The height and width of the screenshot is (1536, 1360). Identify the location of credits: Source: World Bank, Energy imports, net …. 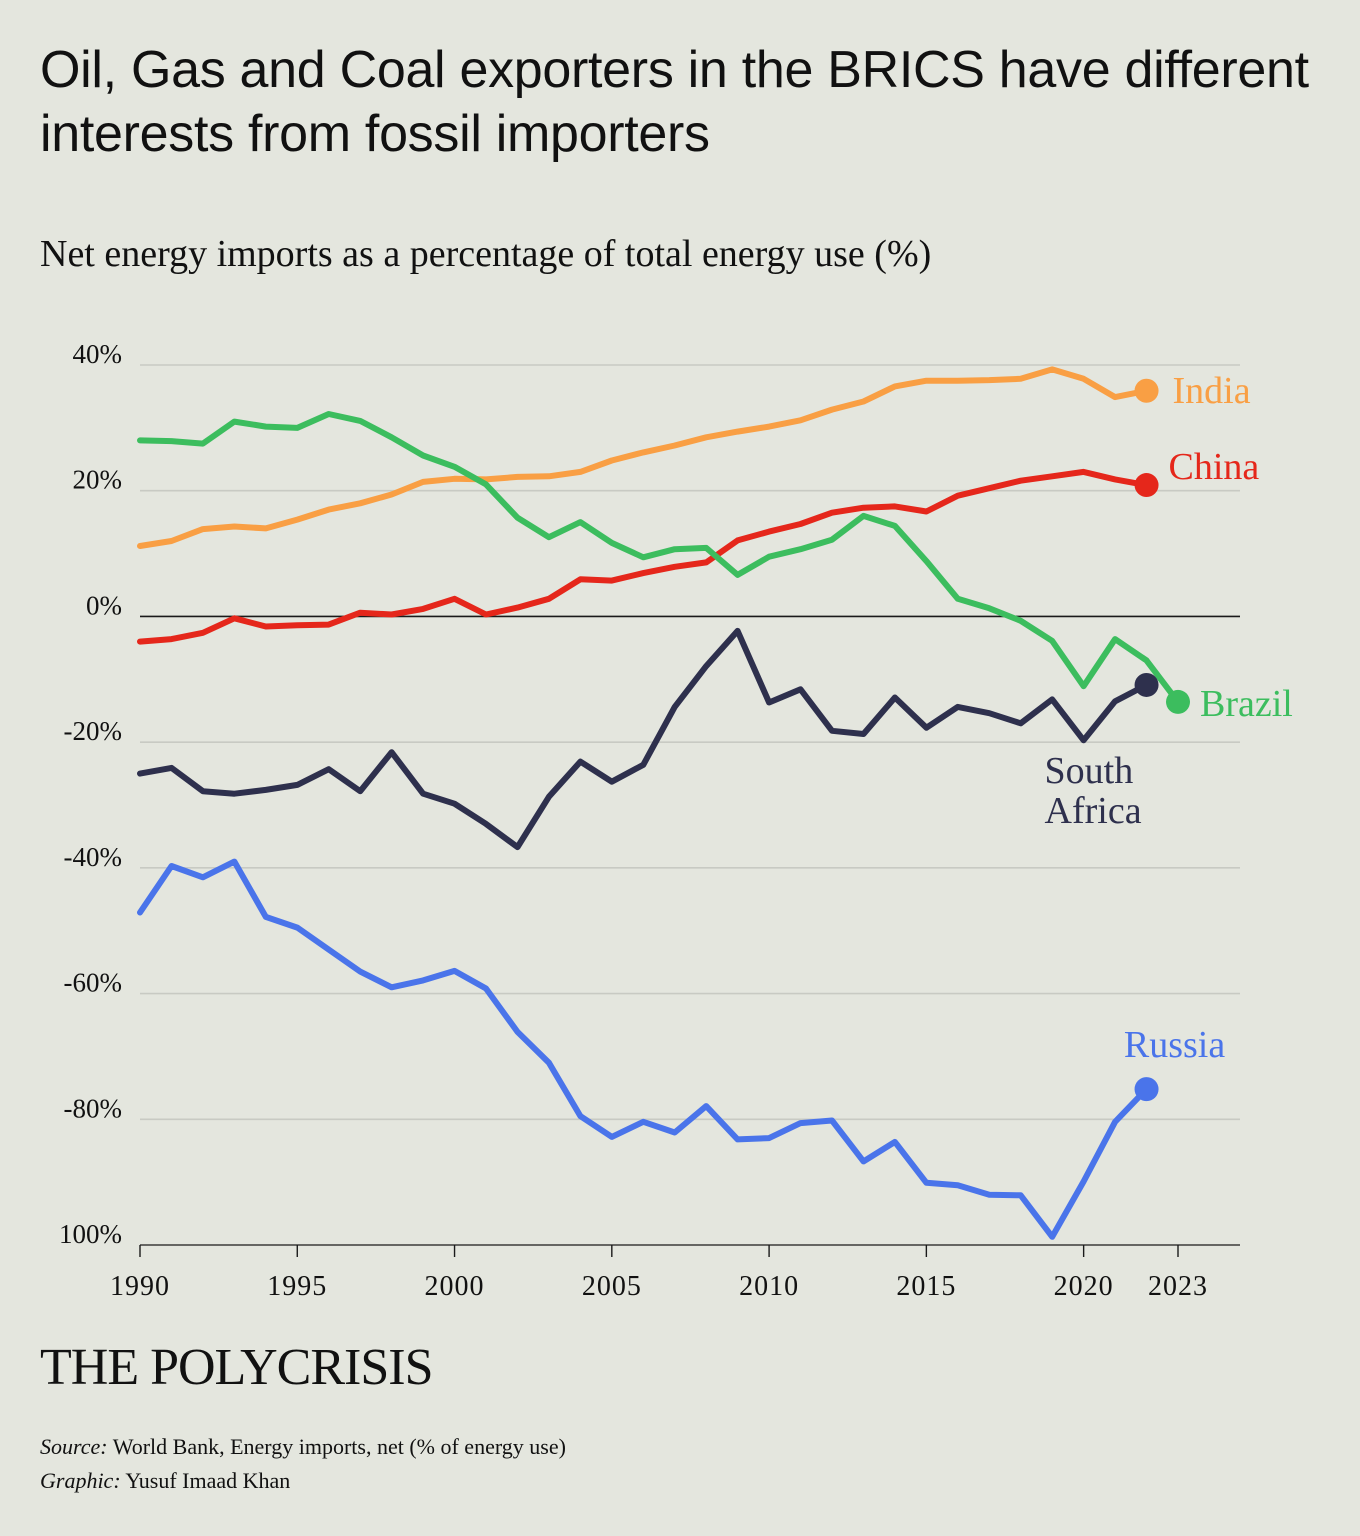
(303, 1464).